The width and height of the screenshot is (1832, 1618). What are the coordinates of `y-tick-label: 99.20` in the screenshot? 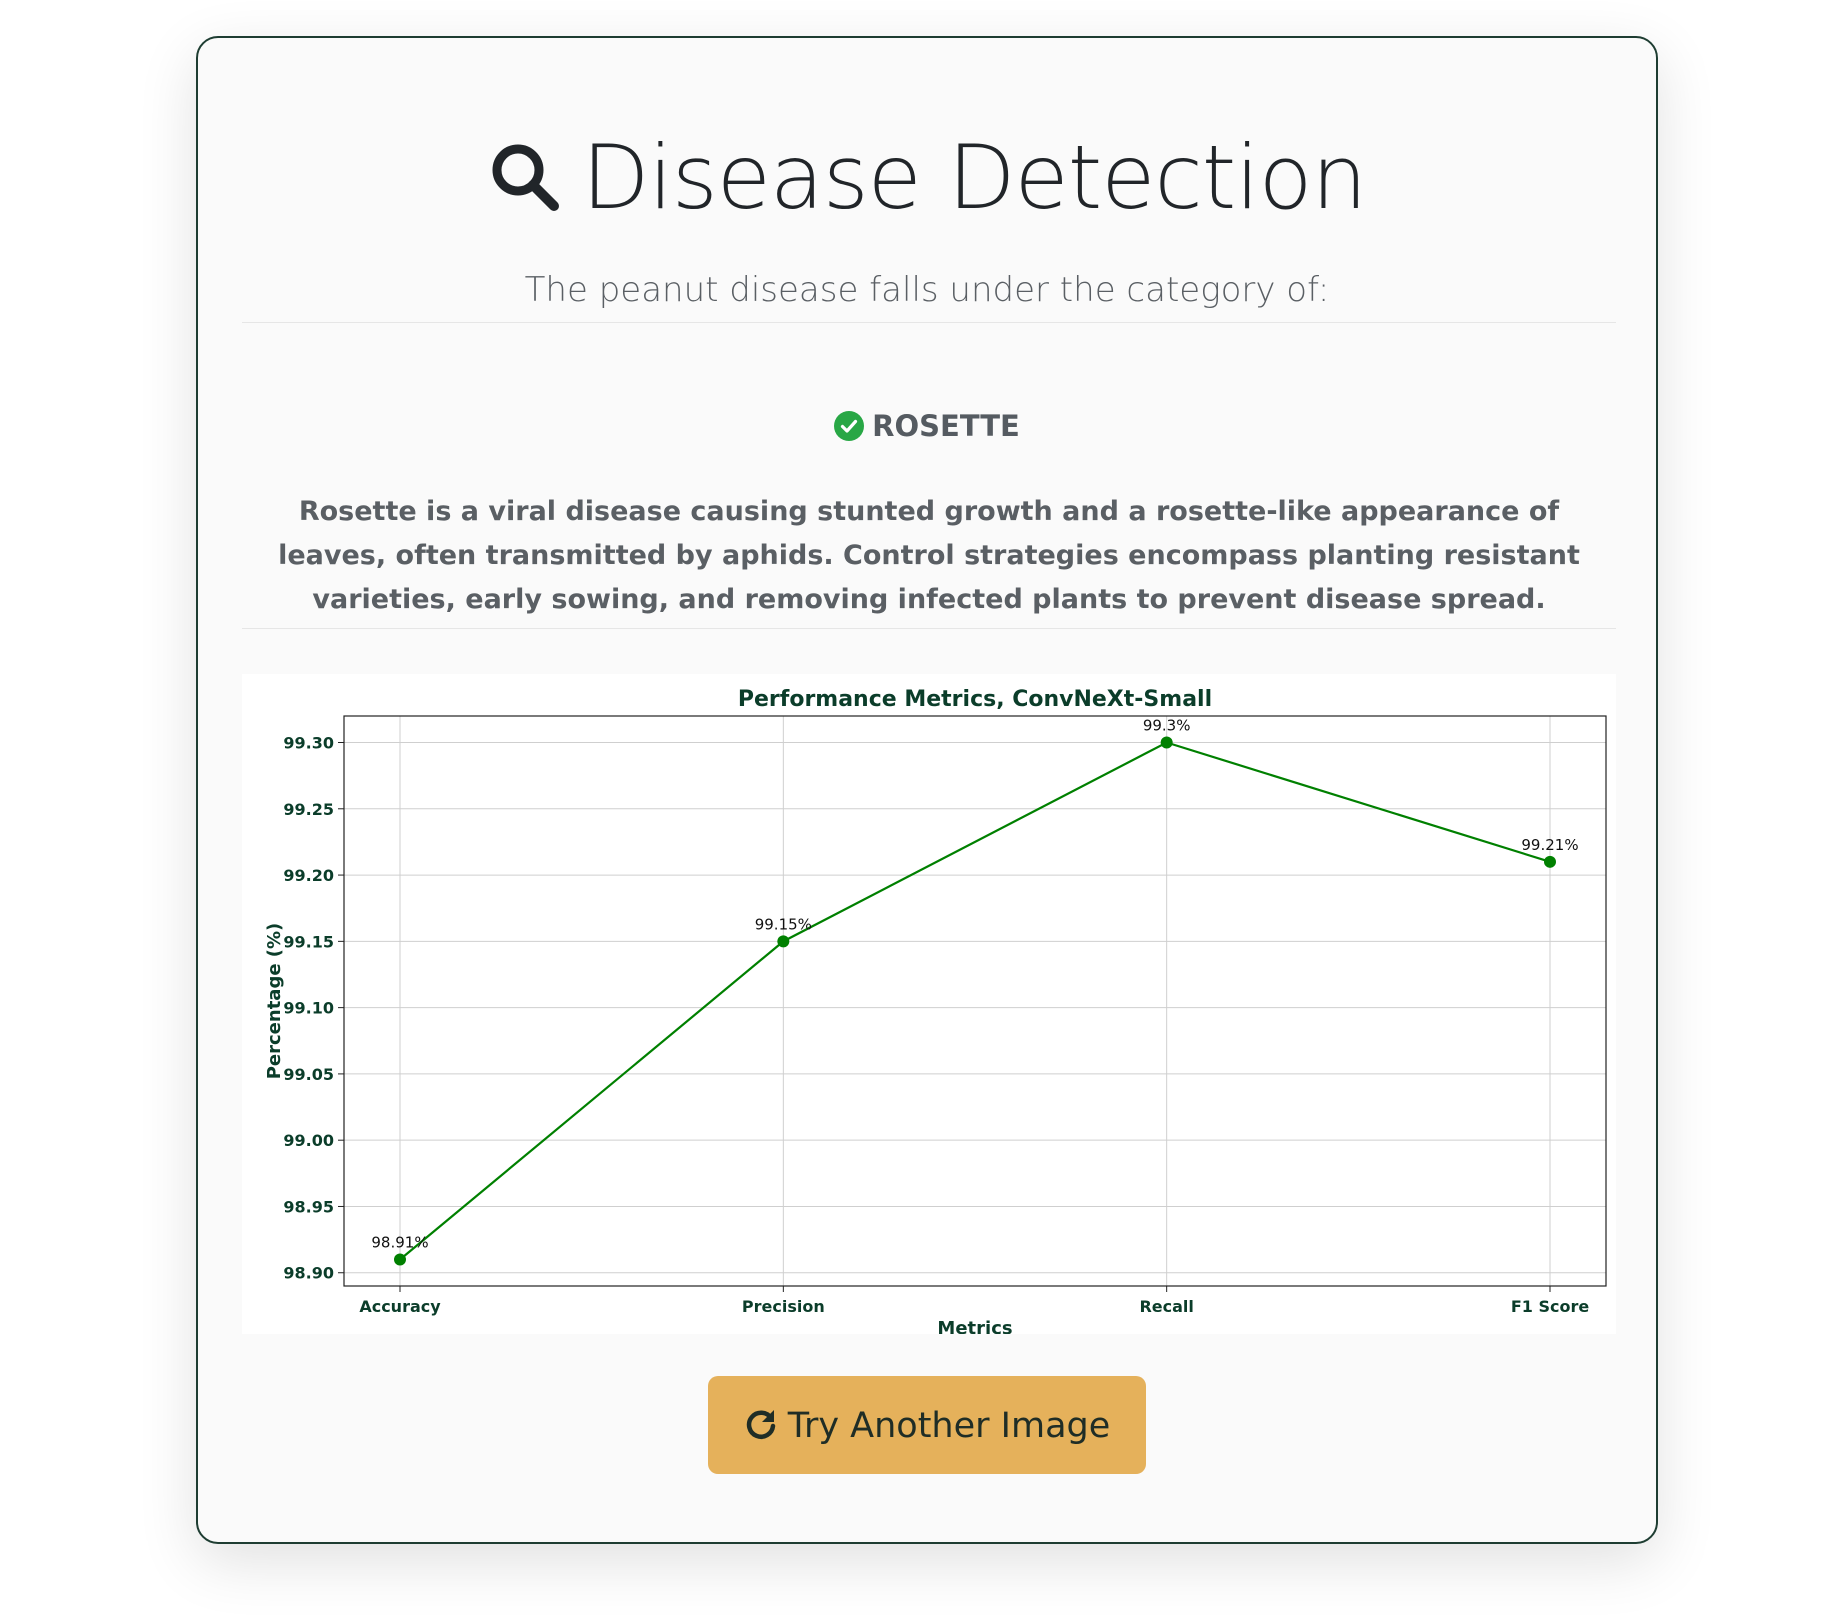 It's located at (308, 875).